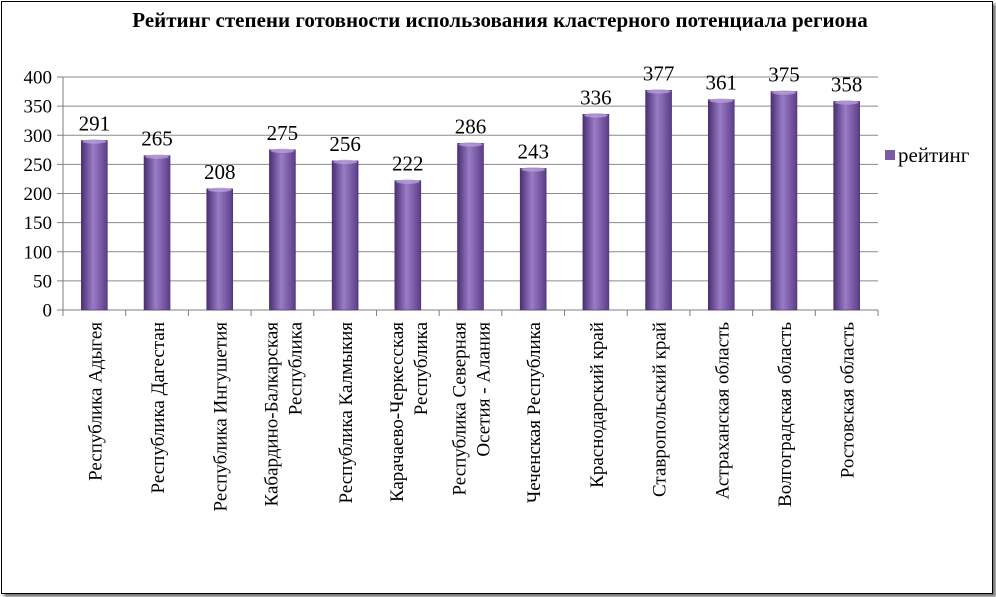 The width and height of the screenshot is (996, 597). I want to click on data-label: 377, so click(659, 73).